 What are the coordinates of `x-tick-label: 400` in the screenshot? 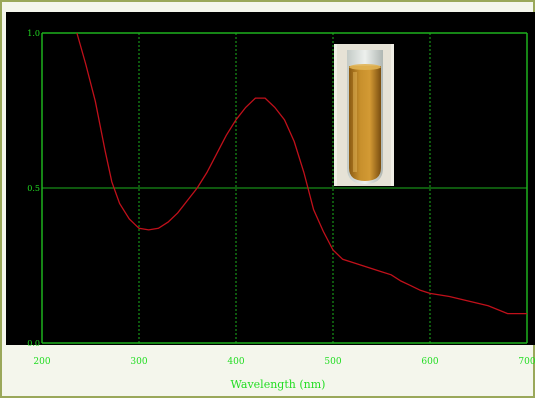 It's located at (235, 362).